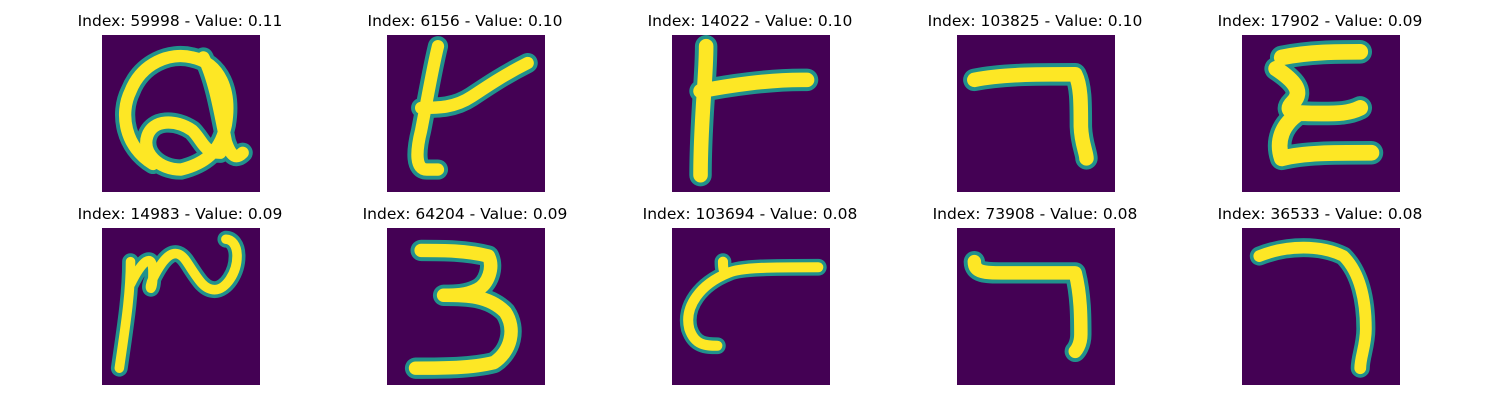 The image size is (1500, 400). What do you see at coordinates (1320, 214) in the screenshot?
I see `cell-title: Index: 36533 - Value: 0.08` at bounding box center [1320, 214].